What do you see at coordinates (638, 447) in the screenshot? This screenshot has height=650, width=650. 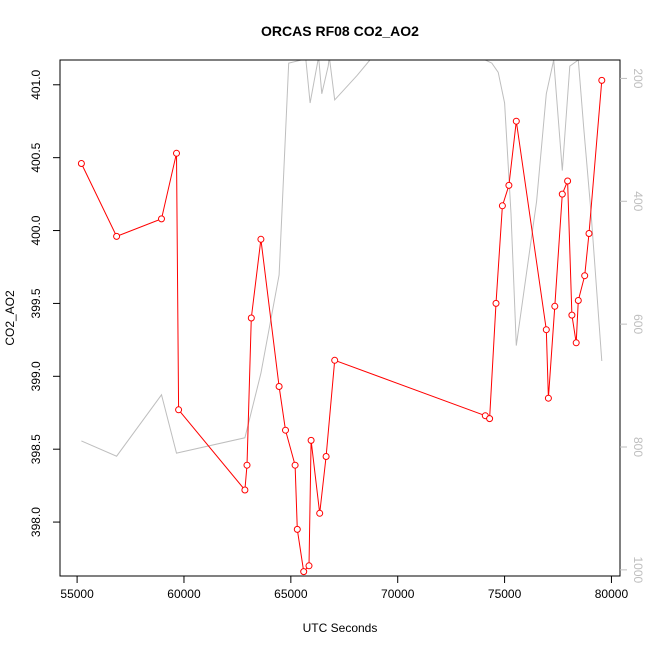 I see `y2-tick-label: 800` at bounding box center [638, 447].